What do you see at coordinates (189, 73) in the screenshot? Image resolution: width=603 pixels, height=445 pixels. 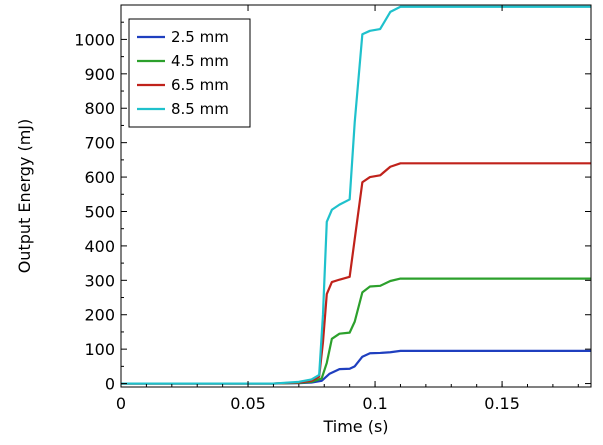 I see `legend: 2.5 mm 4.5 mm 6.5 mm 8.5 mm` at bounding box center [189, 73].